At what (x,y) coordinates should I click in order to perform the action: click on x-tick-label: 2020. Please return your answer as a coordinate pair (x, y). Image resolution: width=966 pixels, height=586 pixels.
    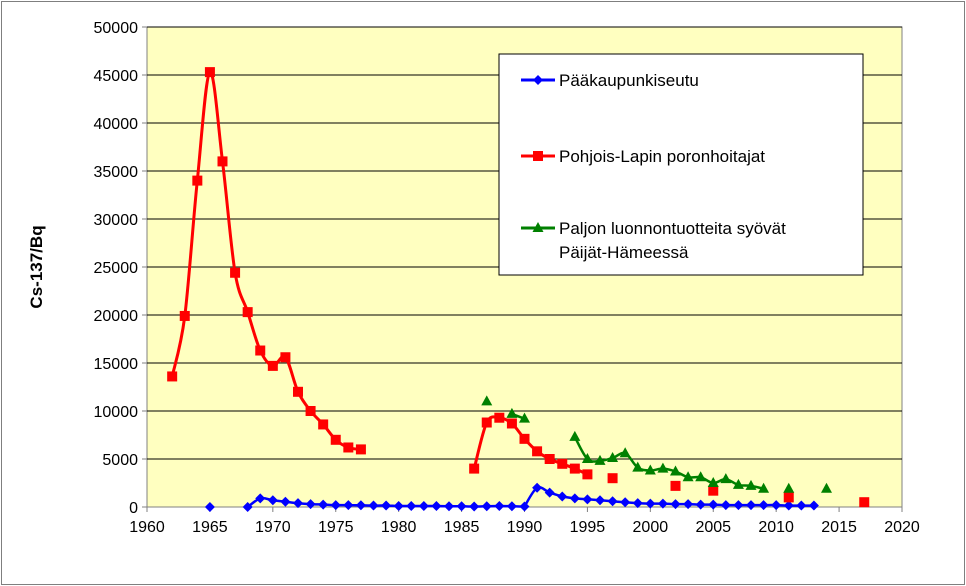
    Looking at the image, I should click on (902, 527).